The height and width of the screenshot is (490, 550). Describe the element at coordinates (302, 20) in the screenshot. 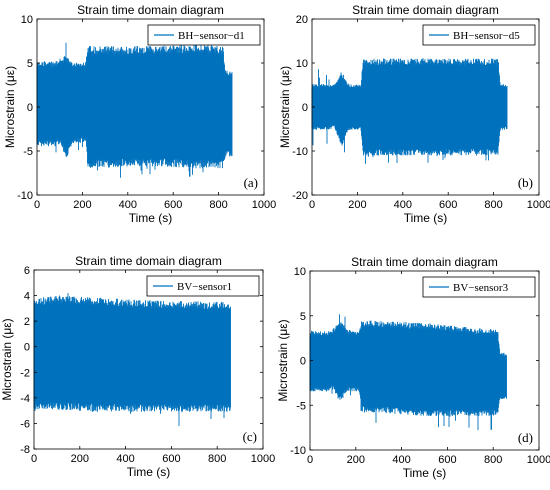

I see `y-tick-label-b: 20` at that location.